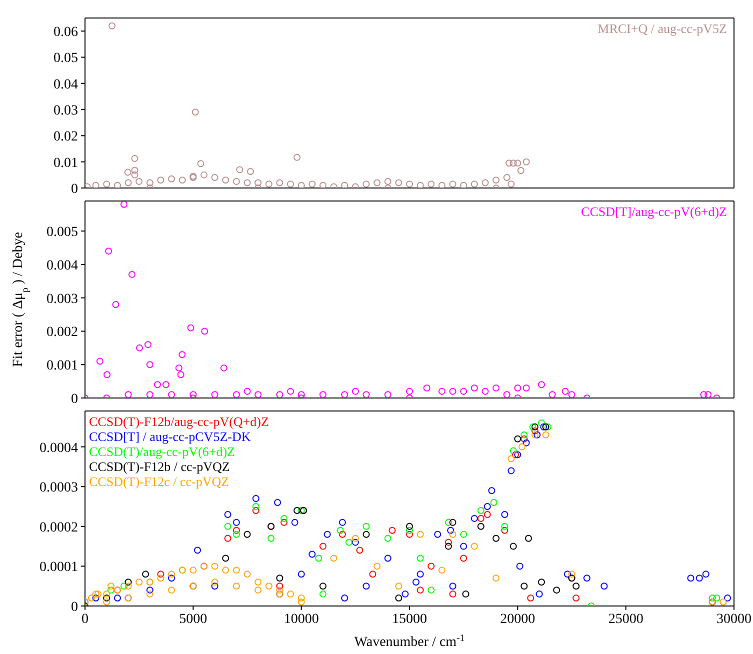 The height and width of the screenshot is (654, 753). What do you see at coordinates (59, 488) in the screenshot?
I see `y-tick-label: 0.0003` at bounding box center [59, 488].